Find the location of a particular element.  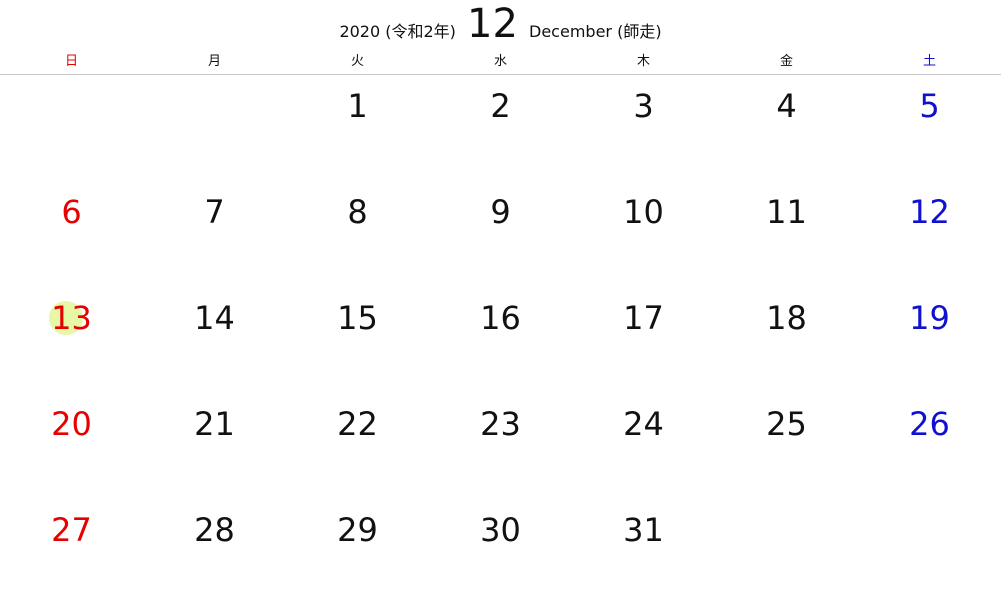

day-number: 10 is located at coordinates (643, 212).